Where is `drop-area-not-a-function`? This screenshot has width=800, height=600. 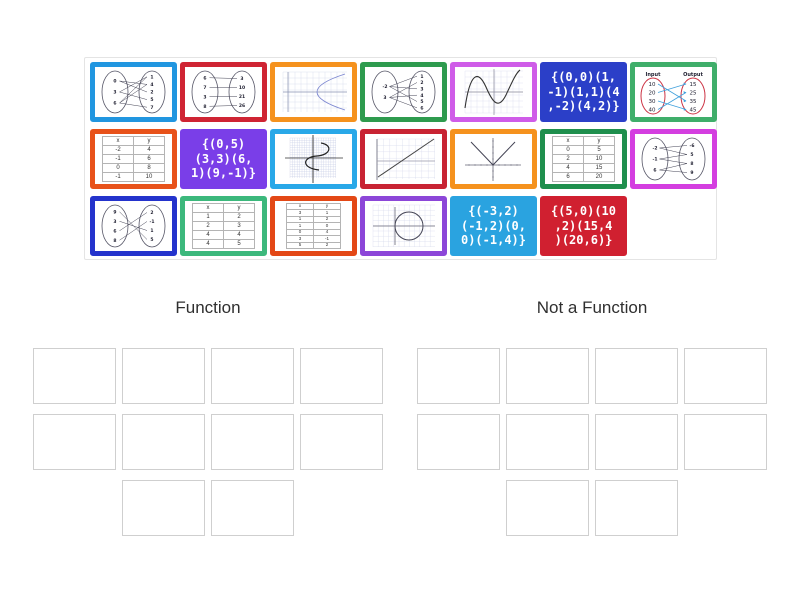
drop-area-not-a-function is located at coordinates (592, 442).